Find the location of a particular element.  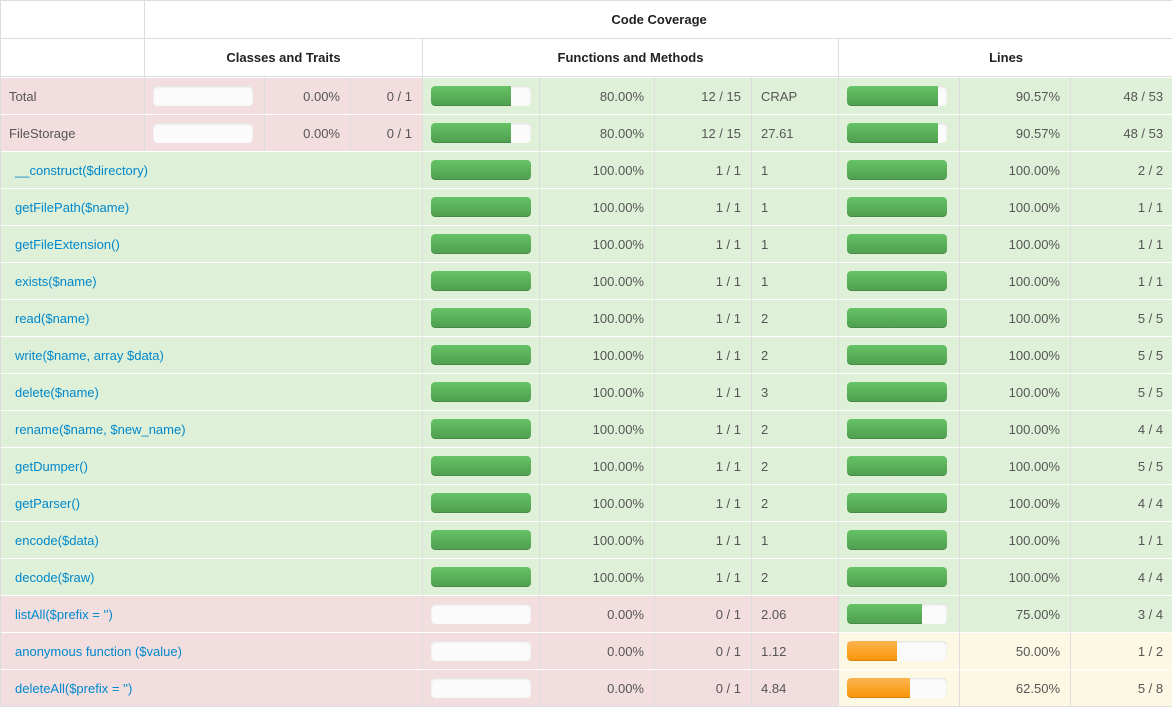

method-name-cell: __construct($directory) is located at coordinates (211, 169).